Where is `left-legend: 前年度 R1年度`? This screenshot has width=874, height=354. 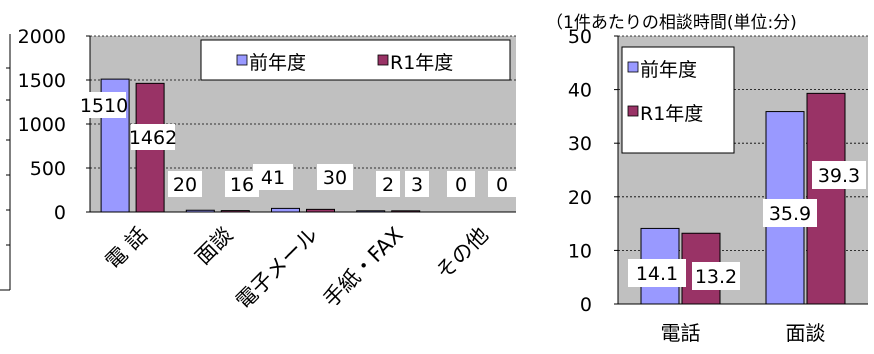
left-legend: 前年度 R1年度 is located at coordinates (355, 60).